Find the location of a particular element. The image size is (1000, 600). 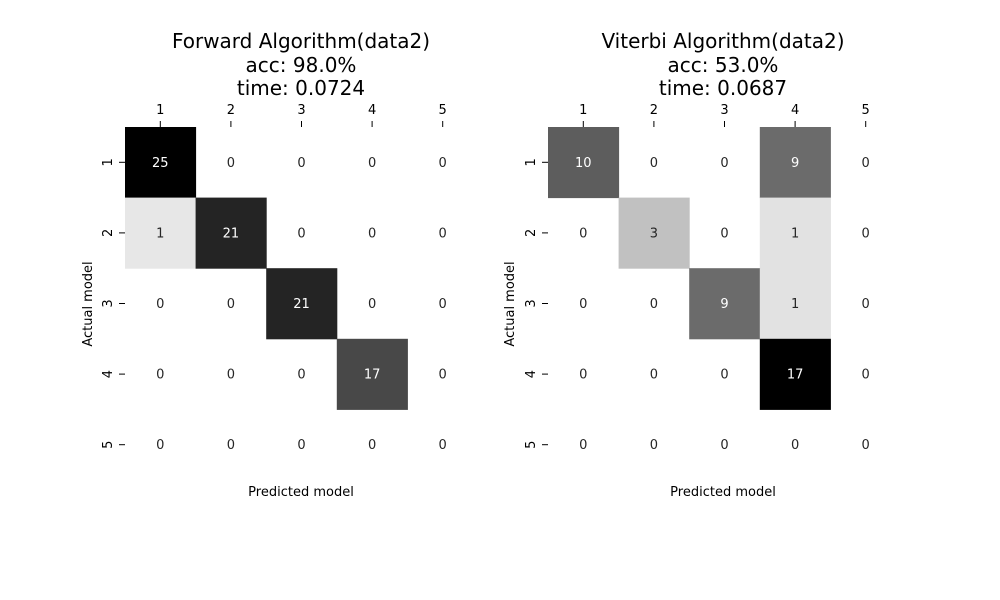

chart-title-line-3: time: 0.0687 is located at coordinates (723, 88).